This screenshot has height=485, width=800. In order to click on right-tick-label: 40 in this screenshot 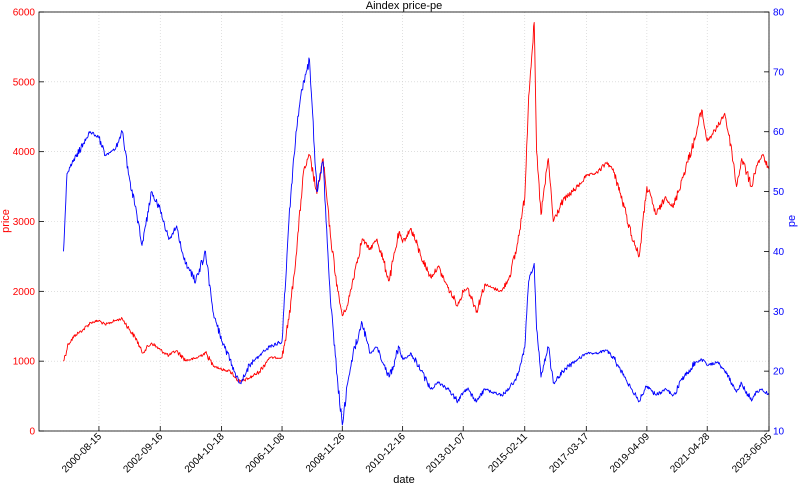, I will do `click(779, 252)`.